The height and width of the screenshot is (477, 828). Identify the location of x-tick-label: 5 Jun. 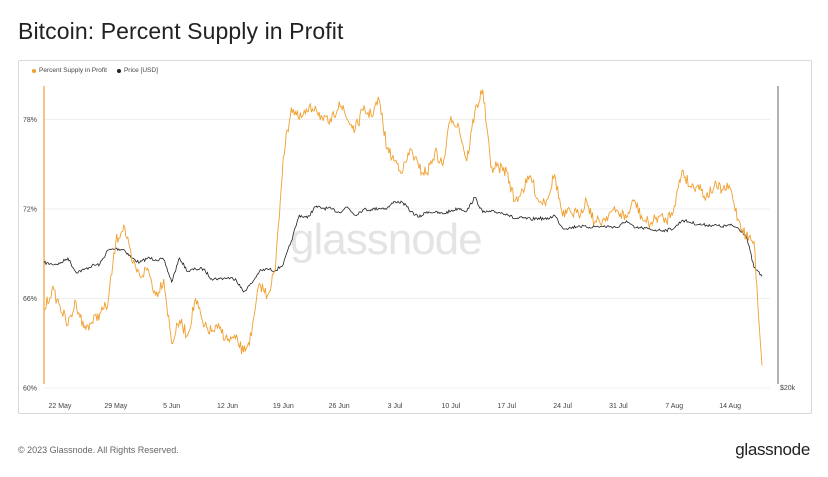
(171, 406).